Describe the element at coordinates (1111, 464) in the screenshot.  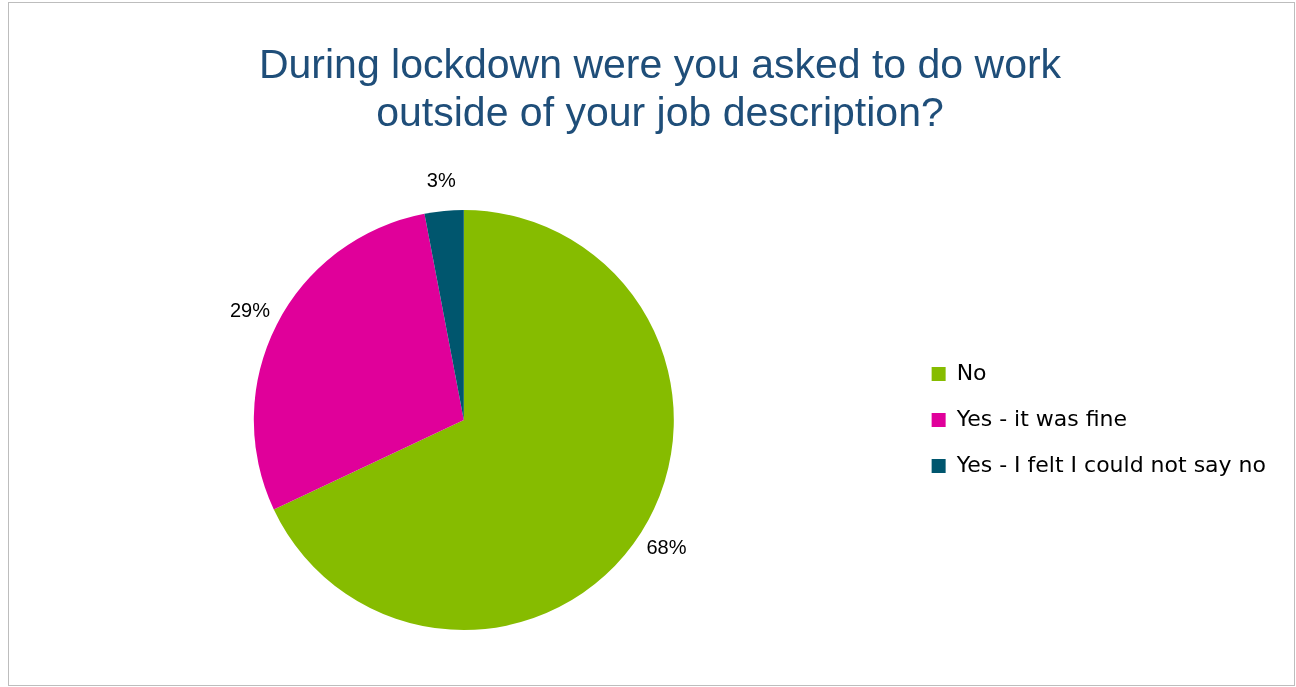
I see `legend-label: Yes - I felt I could not say no` at that location.